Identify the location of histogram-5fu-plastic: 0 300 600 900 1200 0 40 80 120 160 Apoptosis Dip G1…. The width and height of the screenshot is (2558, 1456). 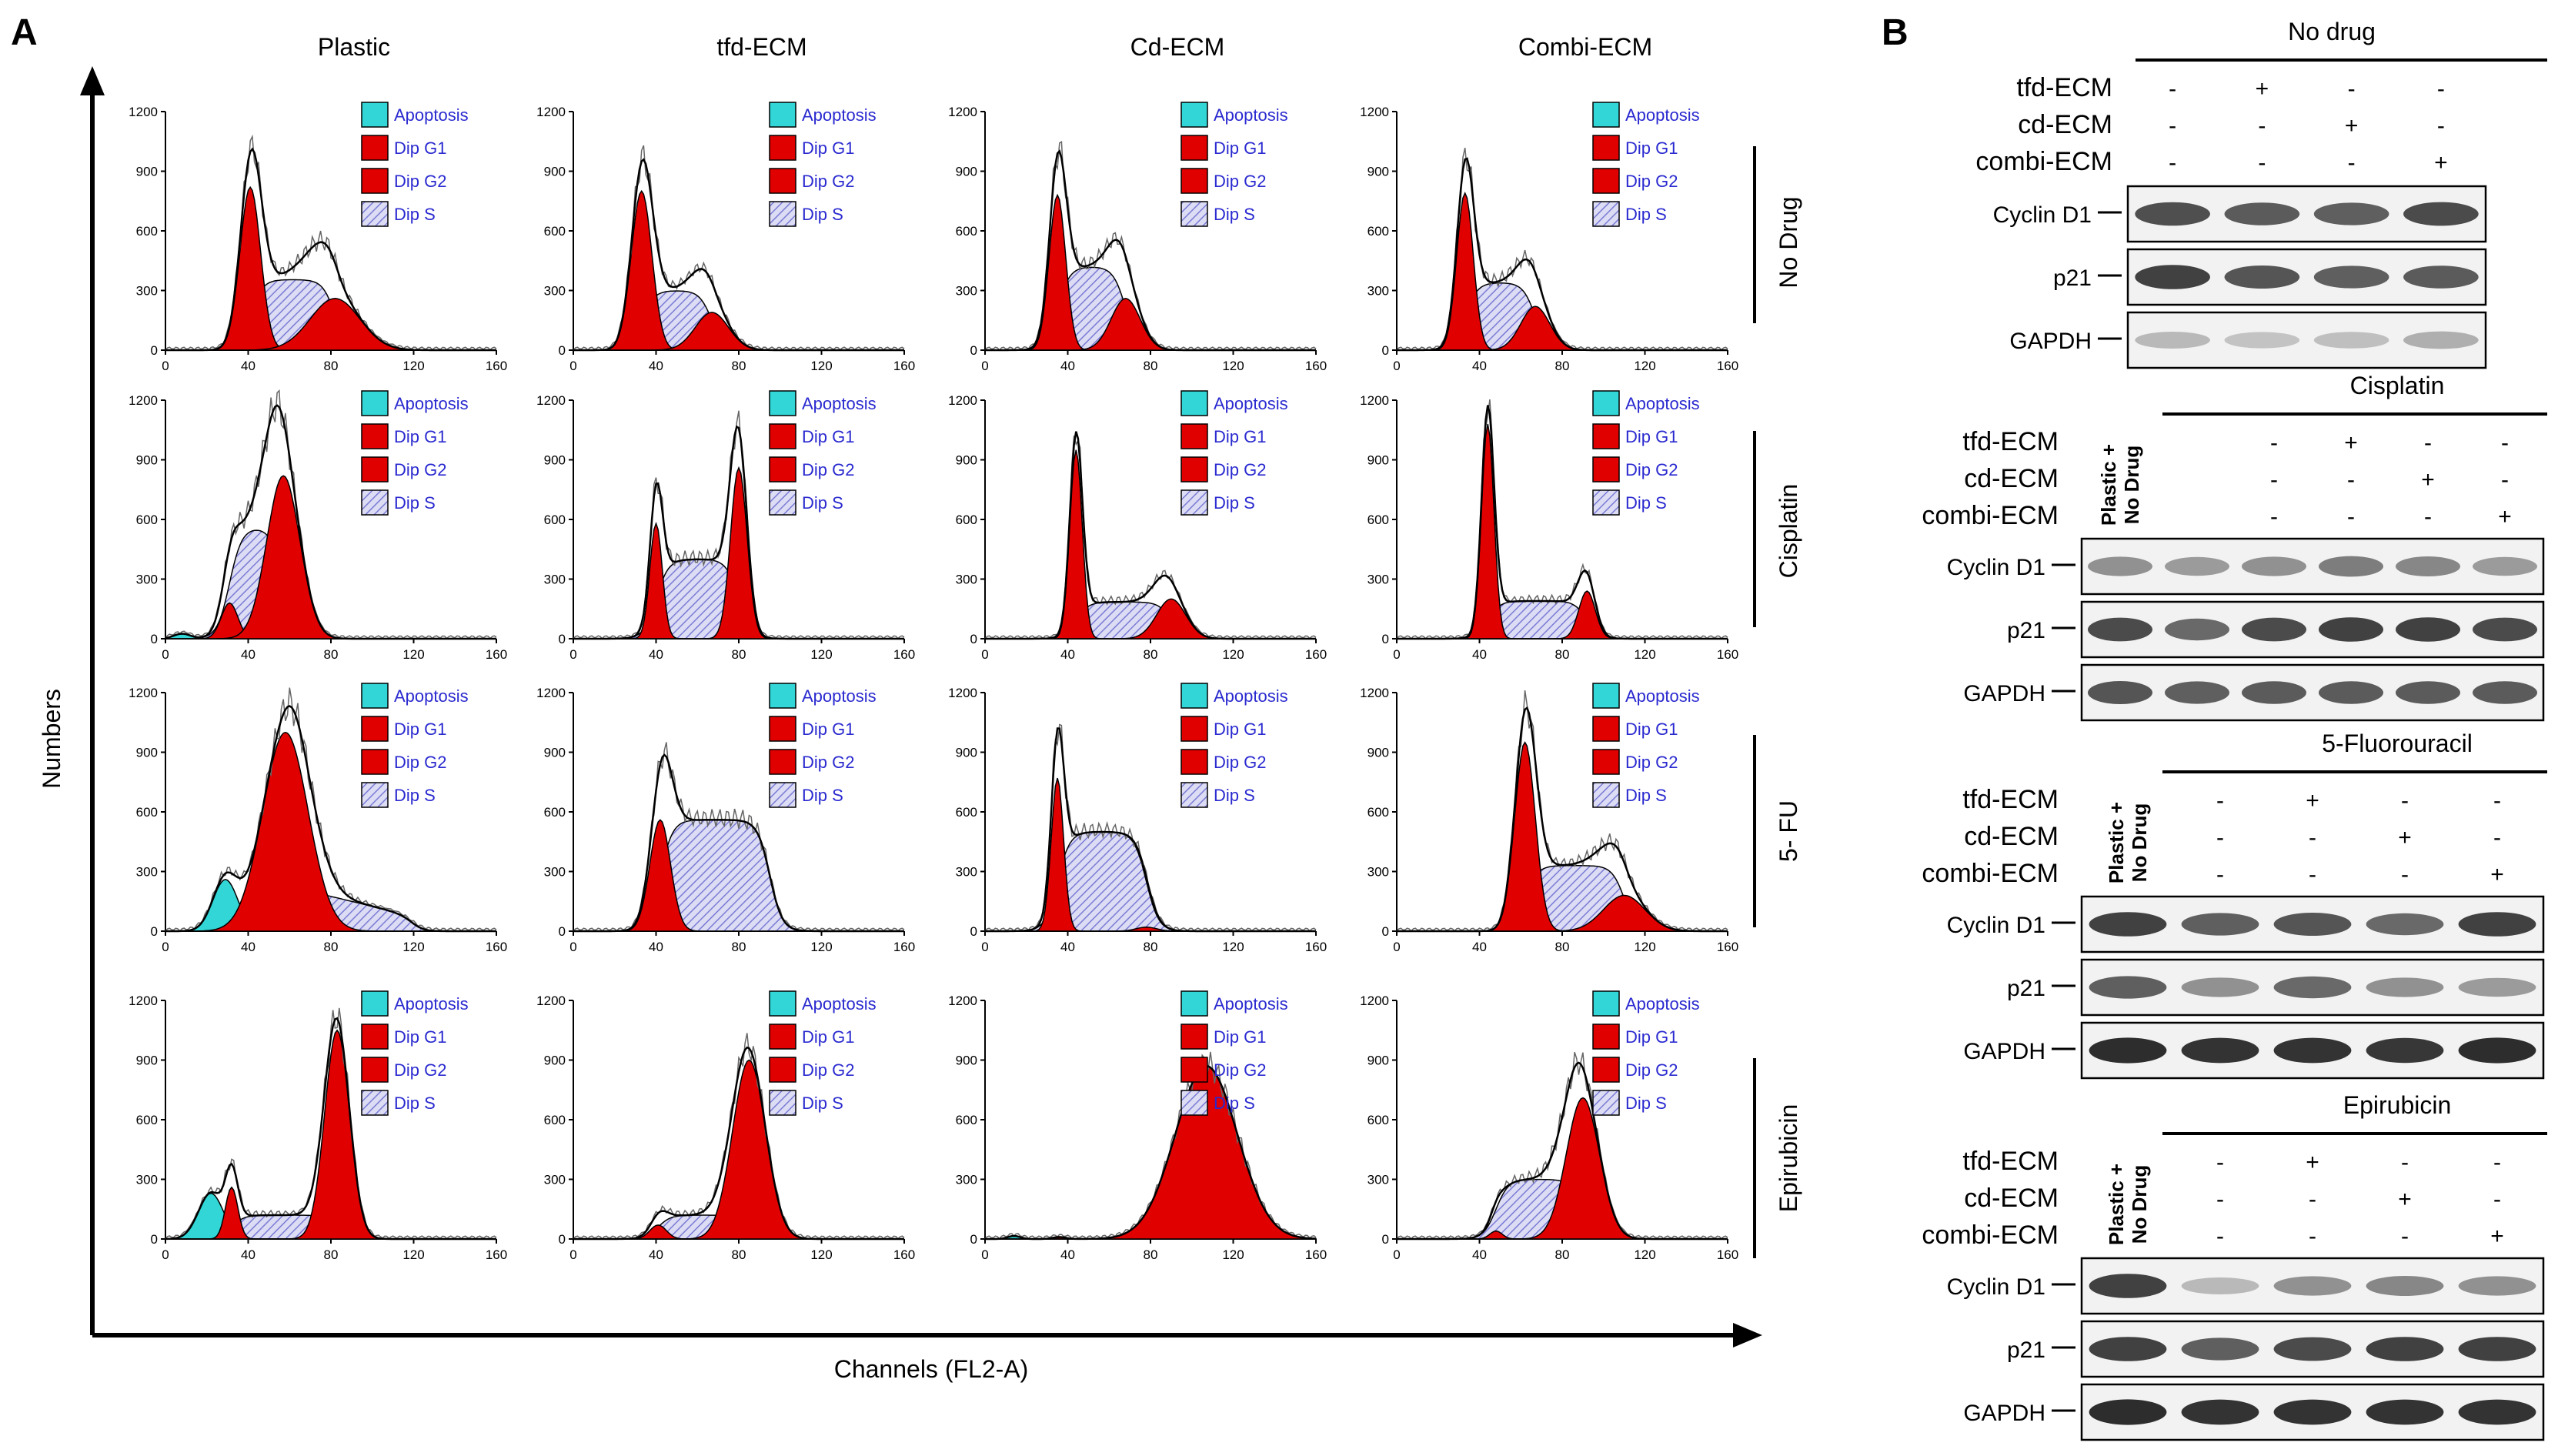
(318, 819).